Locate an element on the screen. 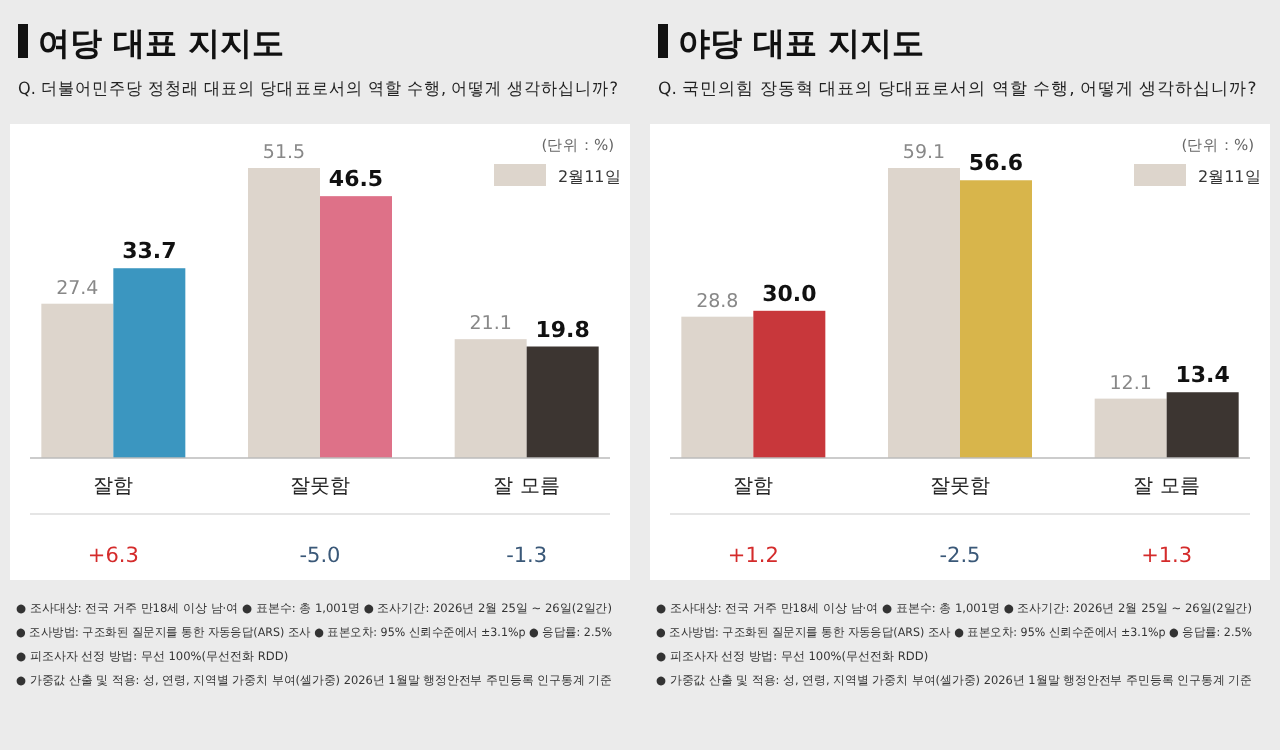 The width and height of the screenshot is (1280, 750). chart-subtitle: Q. 더불어민주당 정청래 대표의 당대표로서의 역할 수행, 어떻게 생각하십니까? is located at coordinates (335, 90).